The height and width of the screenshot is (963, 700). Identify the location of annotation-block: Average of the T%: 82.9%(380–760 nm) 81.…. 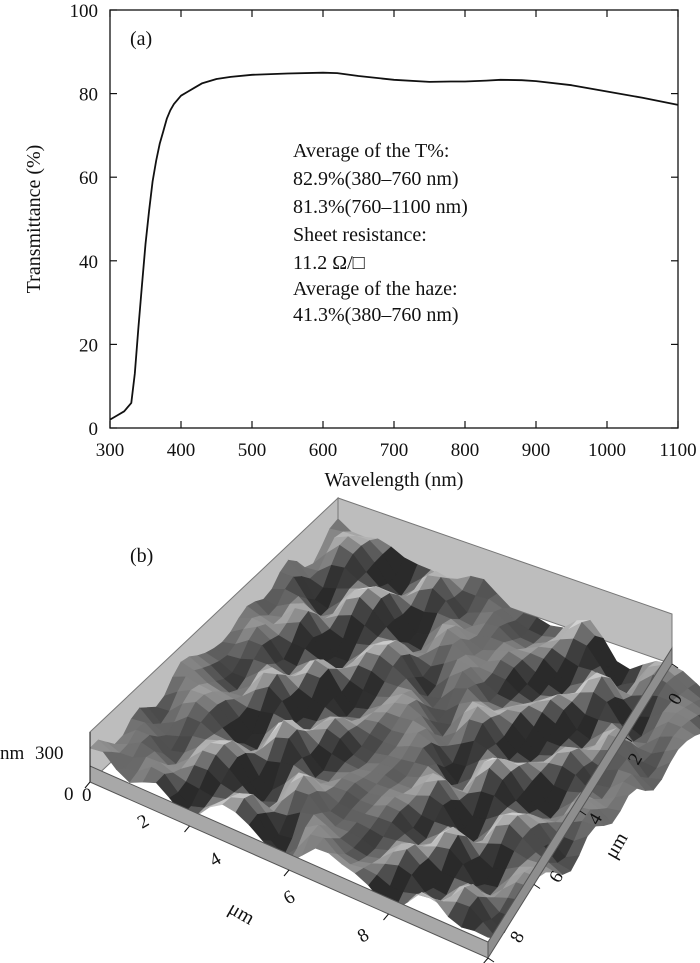
(380, 233).